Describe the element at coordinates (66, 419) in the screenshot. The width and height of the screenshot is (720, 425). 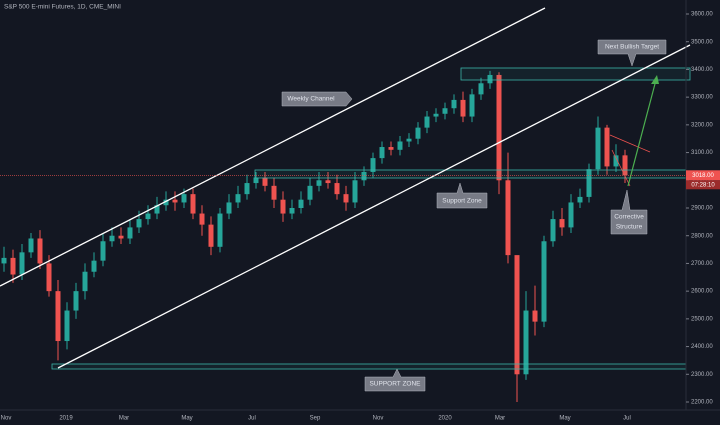
I see `x-tick-label: 2019` at that location.